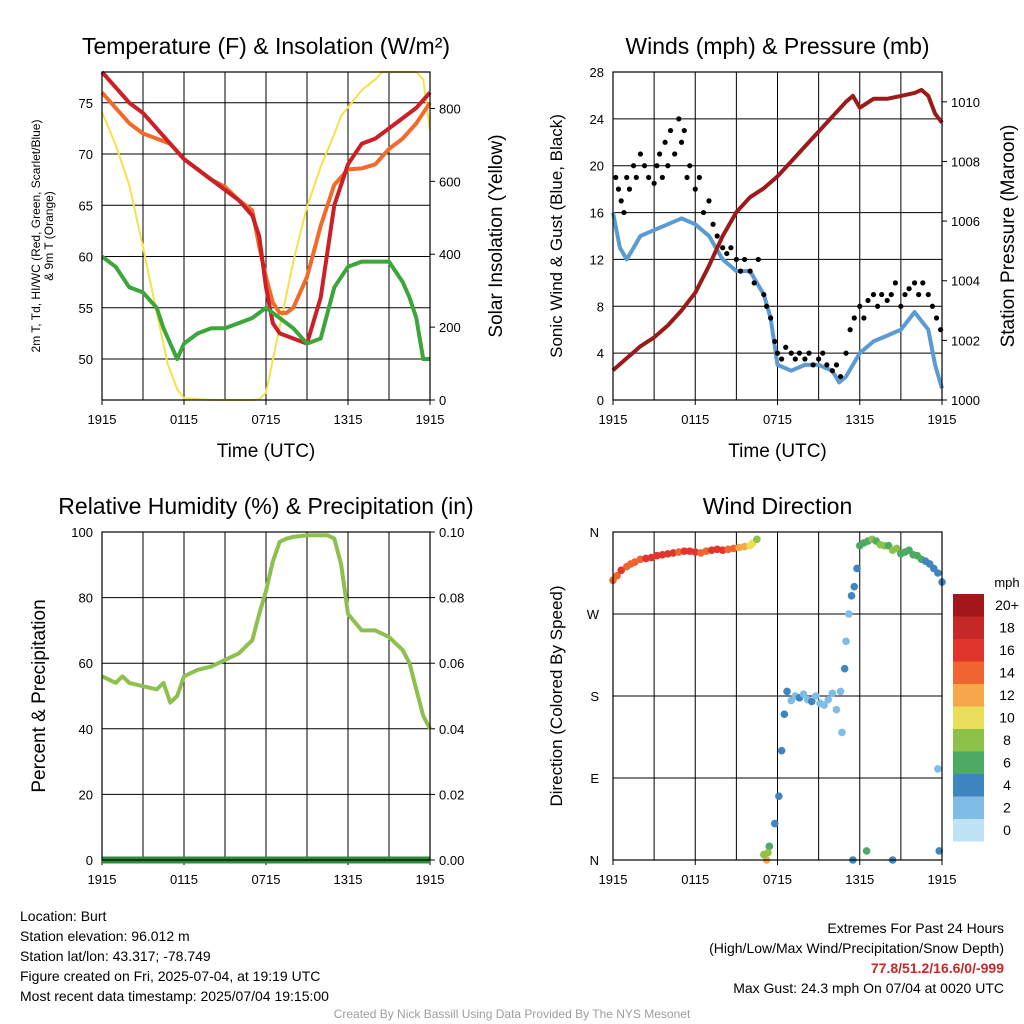  I want to click on y-tick-label: 24, so click(597, 119).